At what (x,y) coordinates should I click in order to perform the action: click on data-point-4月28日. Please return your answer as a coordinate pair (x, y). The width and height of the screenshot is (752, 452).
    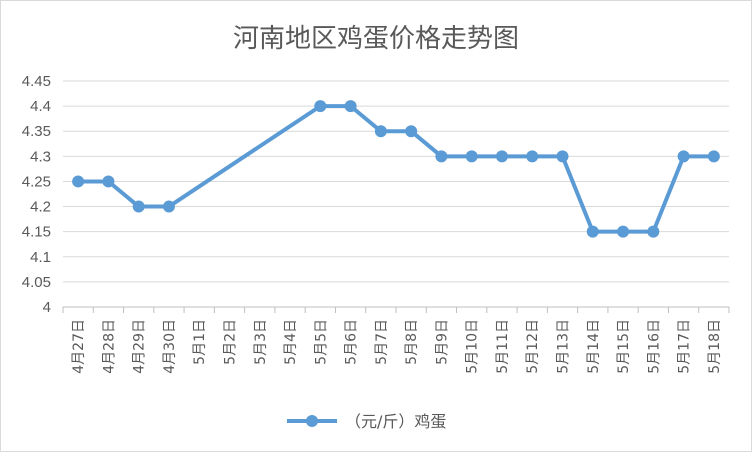
    Looking at the image, I should click on (108, 181).